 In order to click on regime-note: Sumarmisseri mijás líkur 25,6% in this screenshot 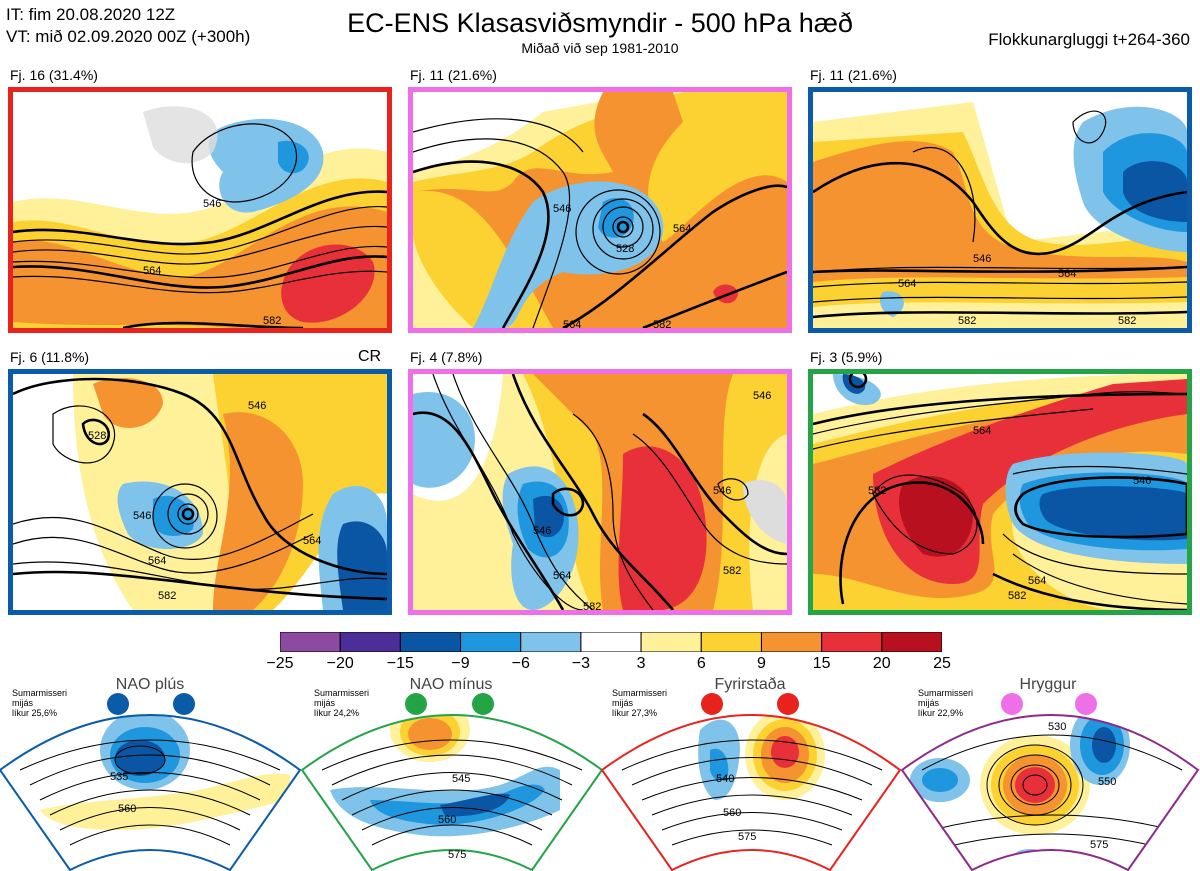, I will do `click(40, 703)`.